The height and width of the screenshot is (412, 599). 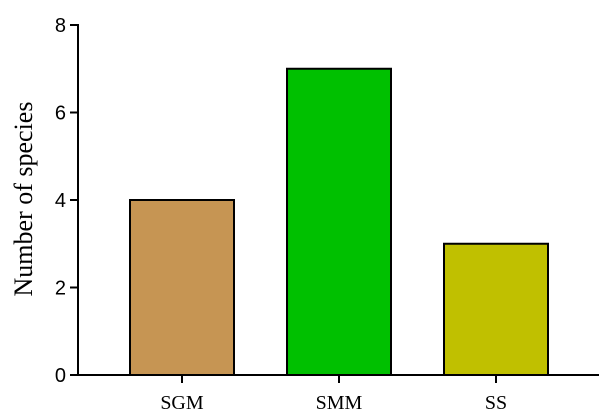 I want to click on bar-sgm, so click(x=182, y=287).